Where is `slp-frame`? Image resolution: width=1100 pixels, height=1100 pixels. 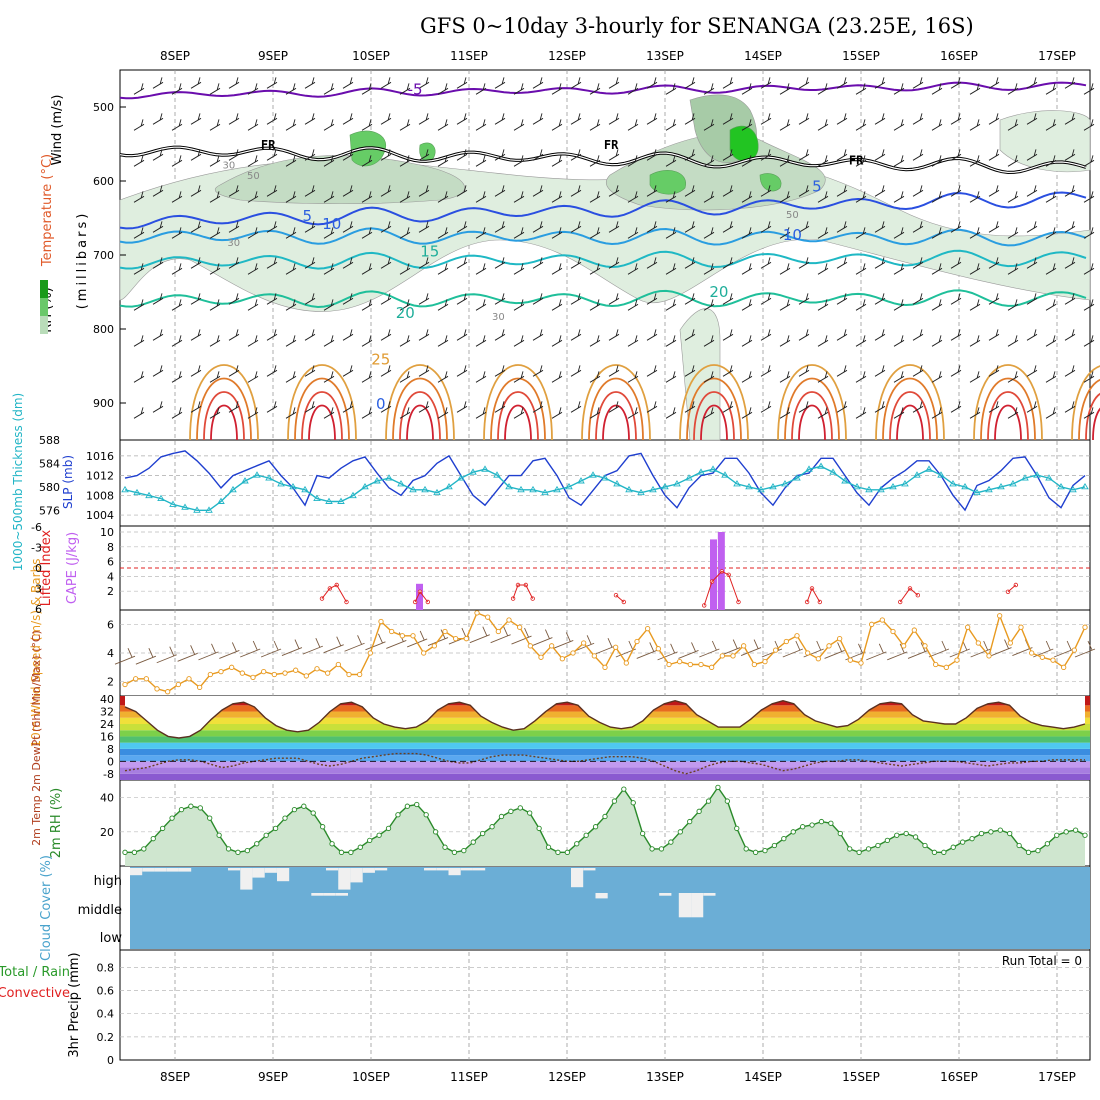
slp-frame is located at coordinates (605, 483).